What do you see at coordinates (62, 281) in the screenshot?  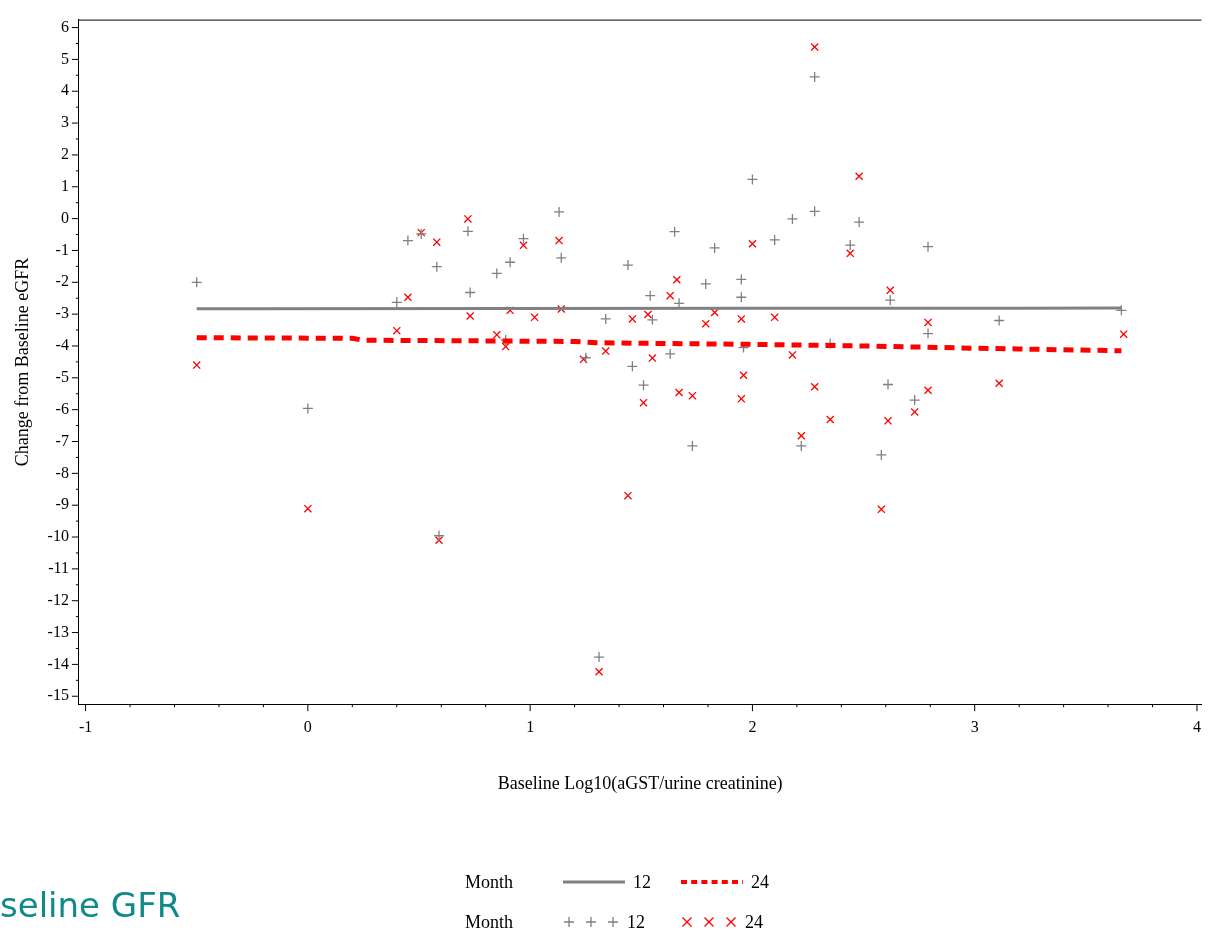 I see `y-tick-label: -2` at bounding box center [62, 281].